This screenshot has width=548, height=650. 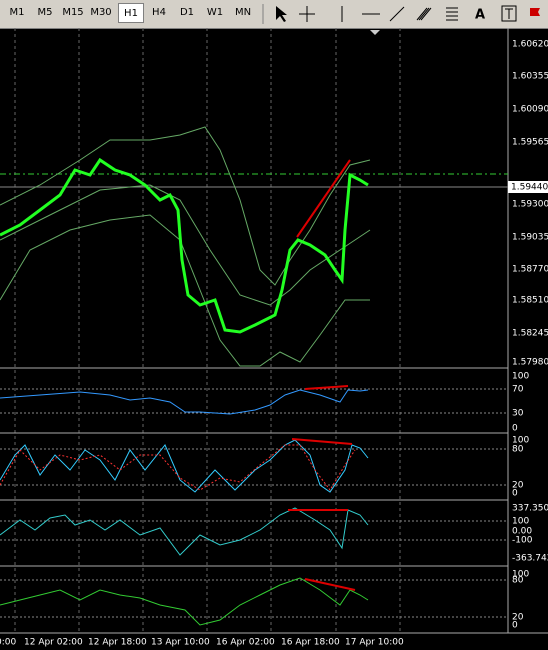 What do you see at coordinates (530, 270) in the screenshot?
I see `price-label: 1.58770` at bounding box center [530, 270].